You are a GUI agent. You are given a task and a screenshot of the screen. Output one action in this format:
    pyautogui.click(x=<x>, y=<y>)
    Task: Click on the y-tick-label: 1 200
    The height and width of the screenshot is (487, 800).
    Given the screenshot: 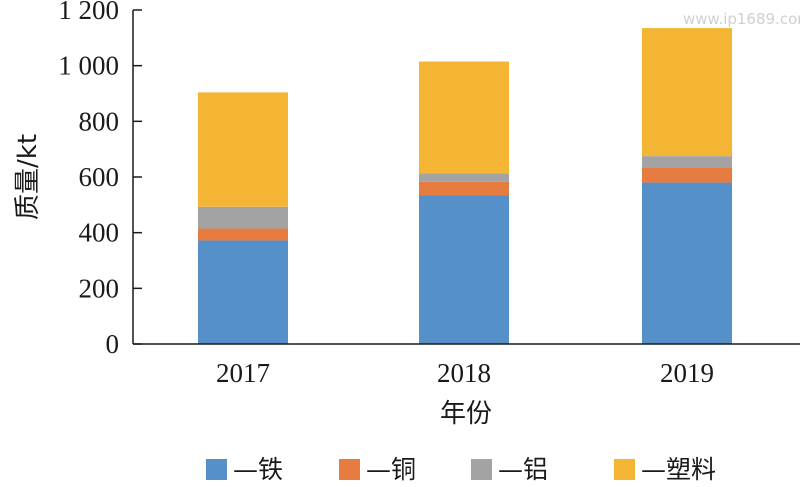 What is the action you would take?
    pyautogui.click(x=88, y=12)
    